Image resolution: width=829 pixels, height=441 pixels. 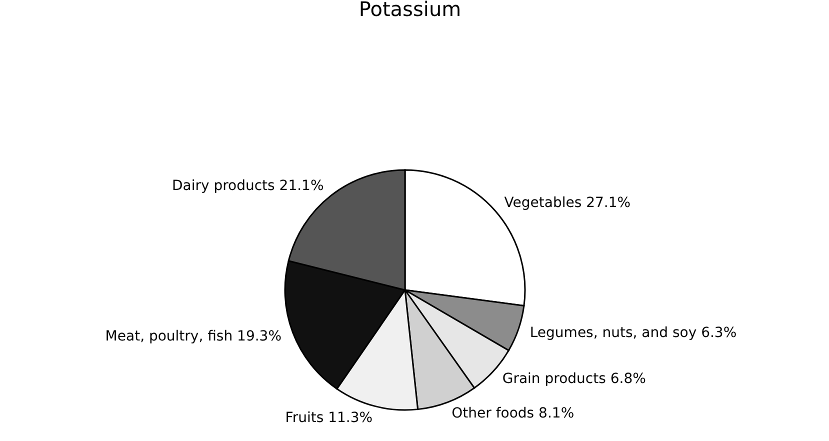 What do you see at coordinates (513, 413) in the screenshot?
I see `slice-label: Other foods 8.1%` at bounding box center [513, 413].